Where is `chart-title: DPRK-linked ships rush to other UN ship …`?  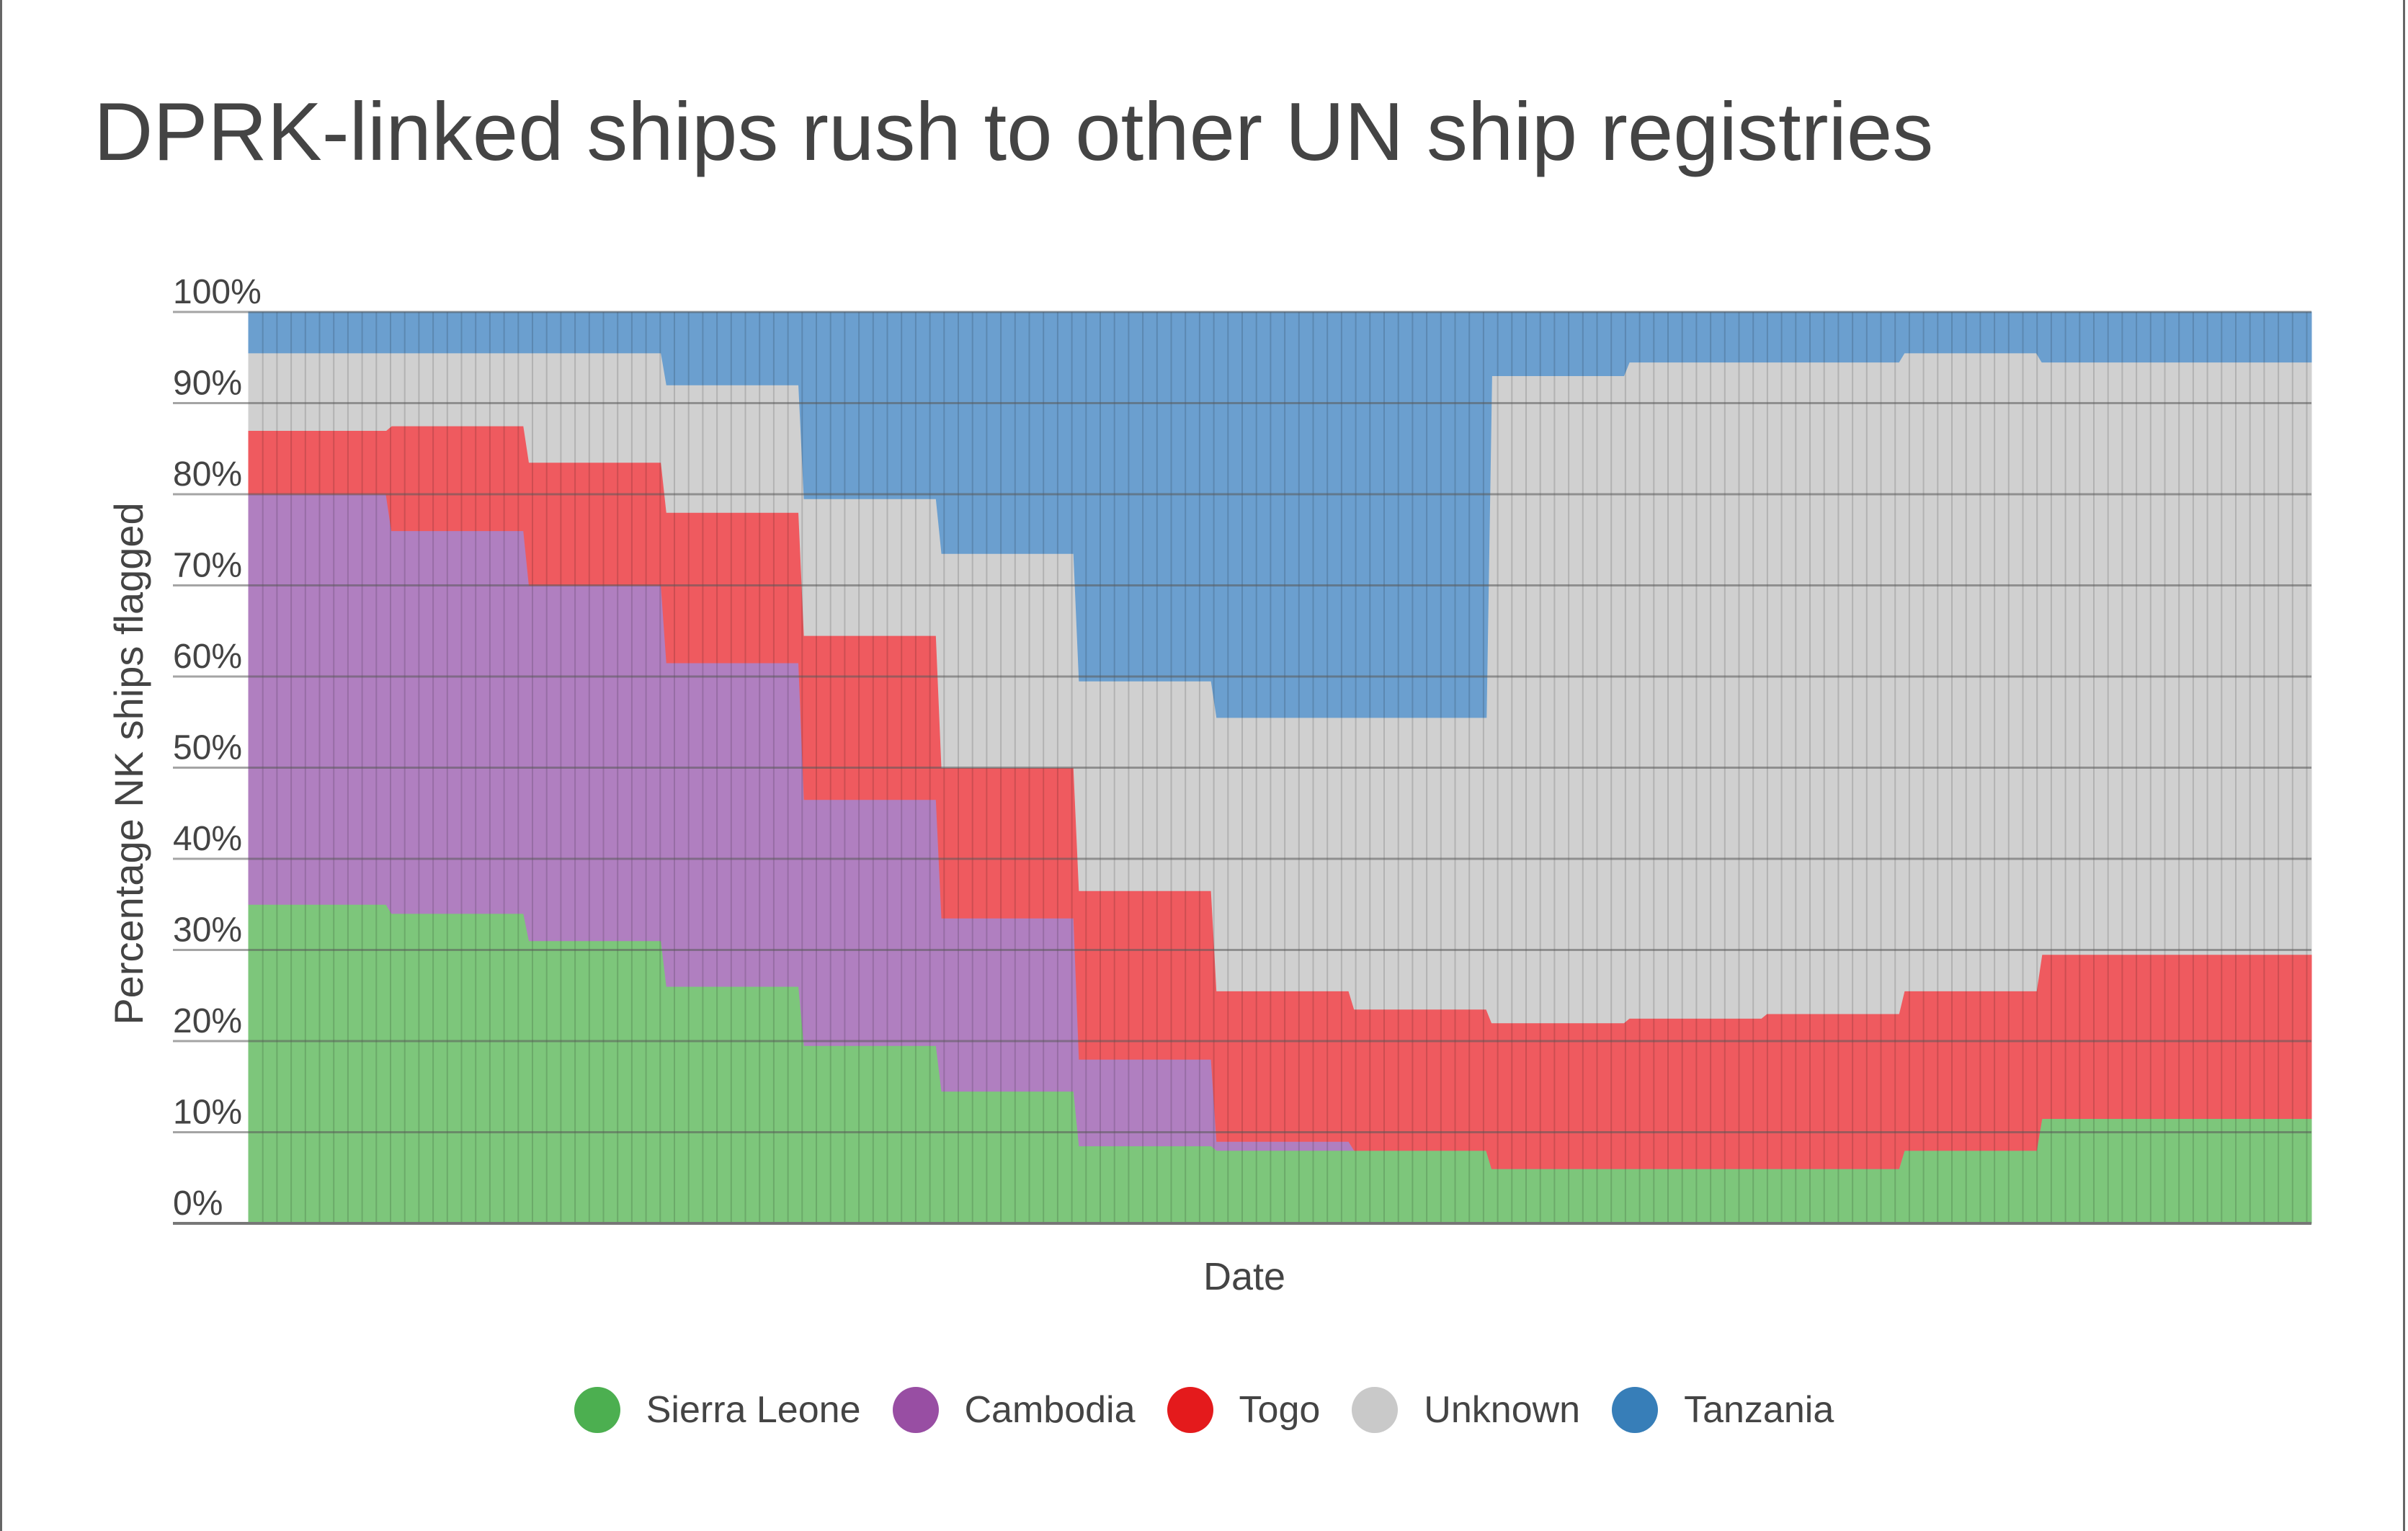
chart-title: DPRK-linked ships rush to other UN ship … is located at coordinates (1014, 132).